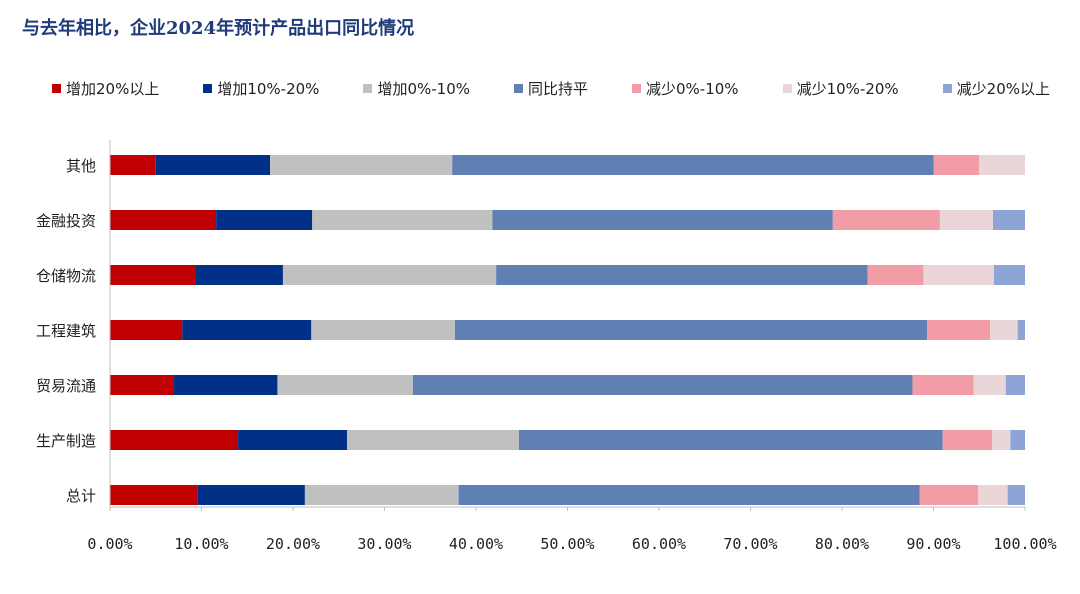 This screenshot has width=1080, height=594. Describe the element at coordinates (567, 544) in the screenshot. I see `x-tick-label: 50.00%` at that location.